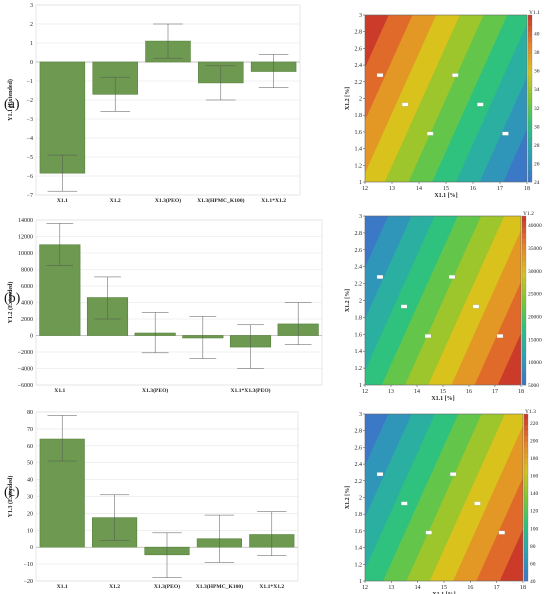 The width and height of the screenshot is (550, 594). What do you see at coordinates (12, 298) in the screenshot?
I see `panel-label-b: (b)` at bounding box center [12, 298].